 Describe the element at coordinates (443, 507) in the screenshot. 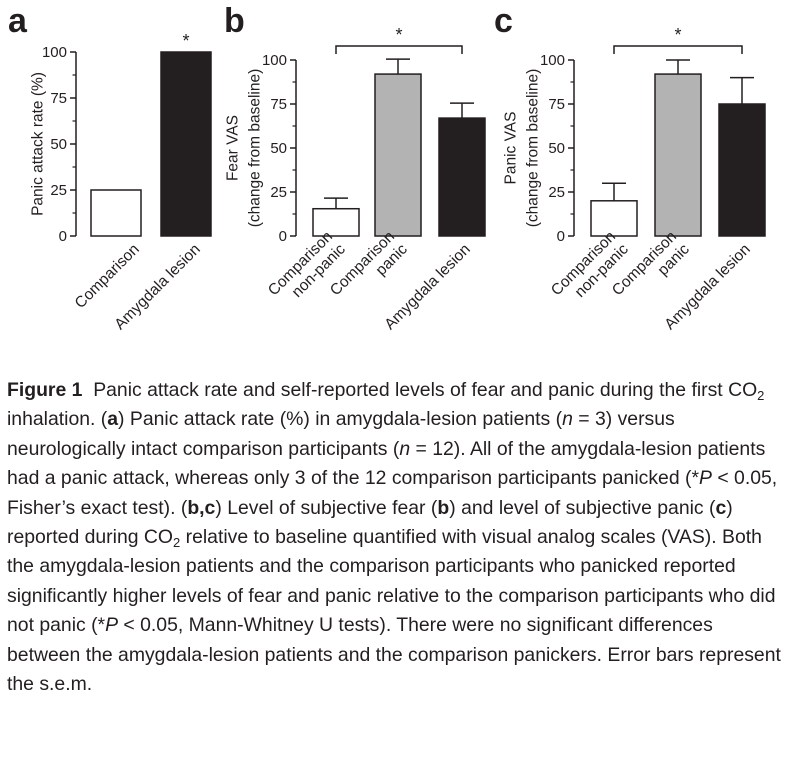

I see `panel-ref-b: b` at that location.